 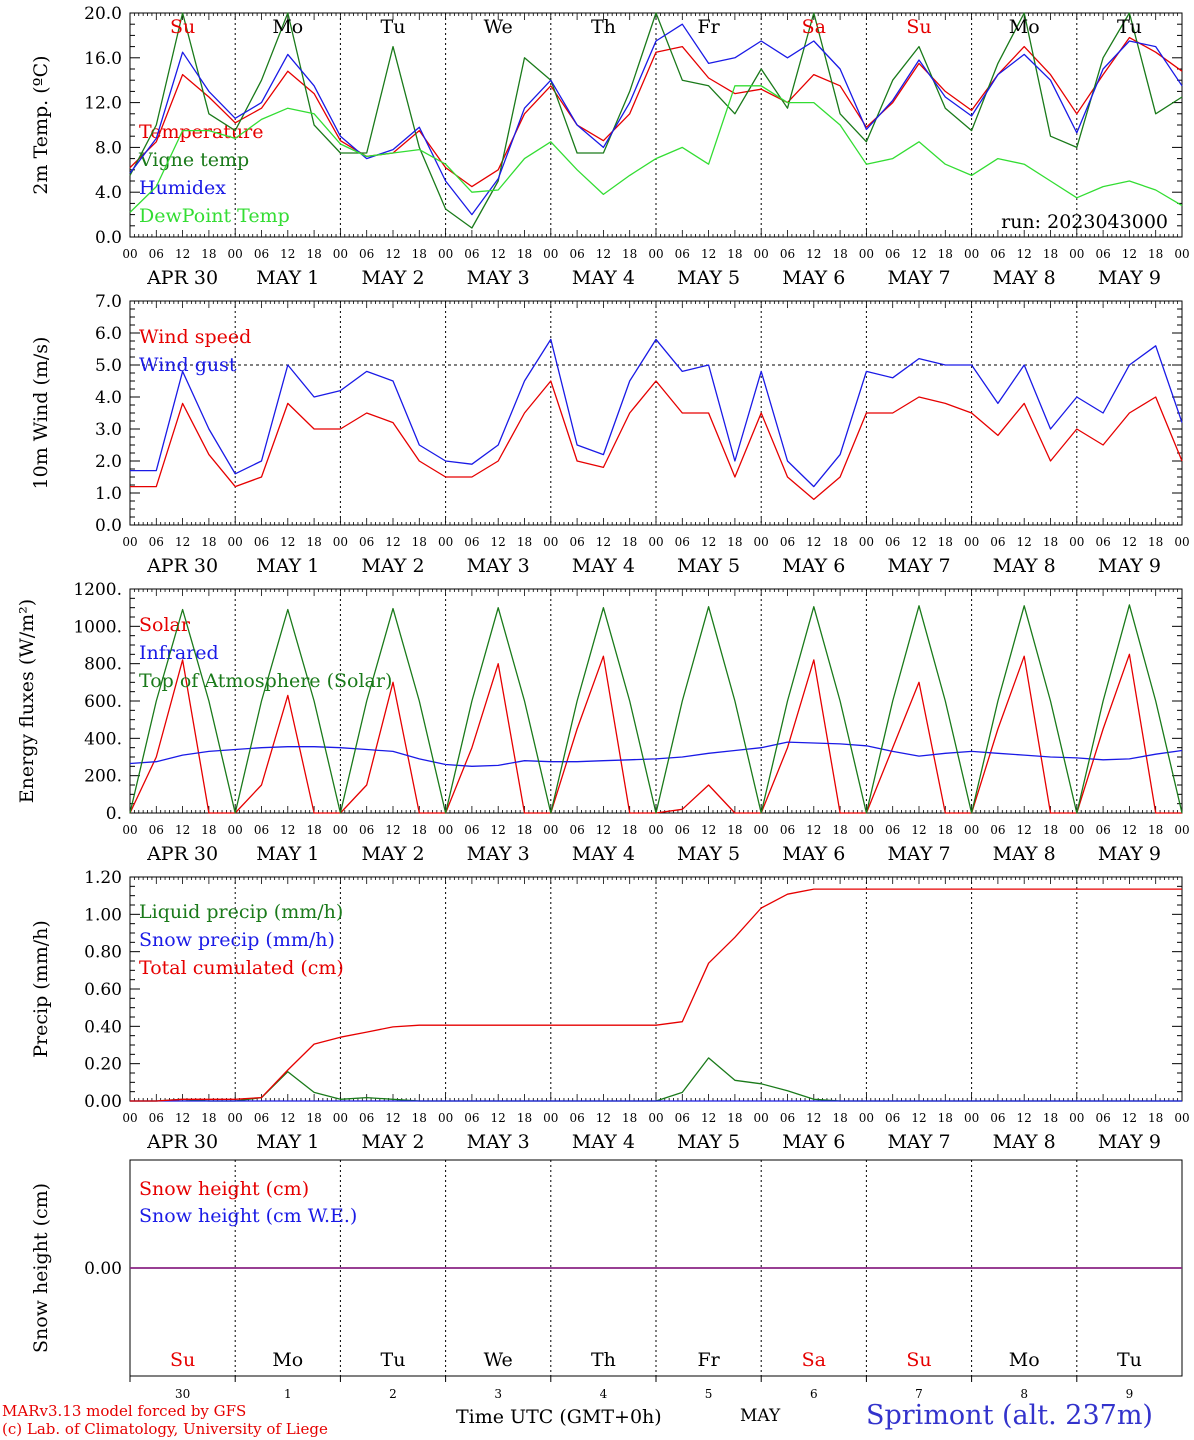 What do you see at coordinates (656, 413) in the screenshot?
I see `series-line-wind-gust` at bounding box center [656, 413].